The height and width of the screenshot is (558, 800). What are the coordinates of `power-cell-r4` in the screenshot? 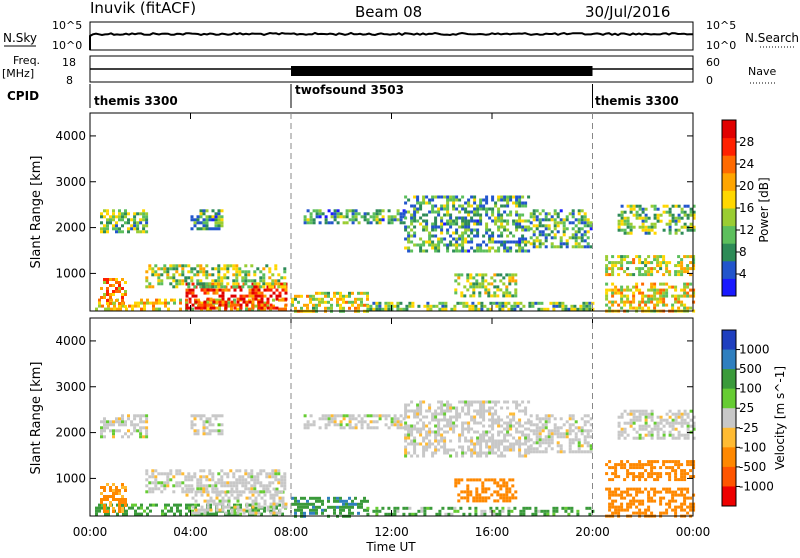 It's located at (128, 220).